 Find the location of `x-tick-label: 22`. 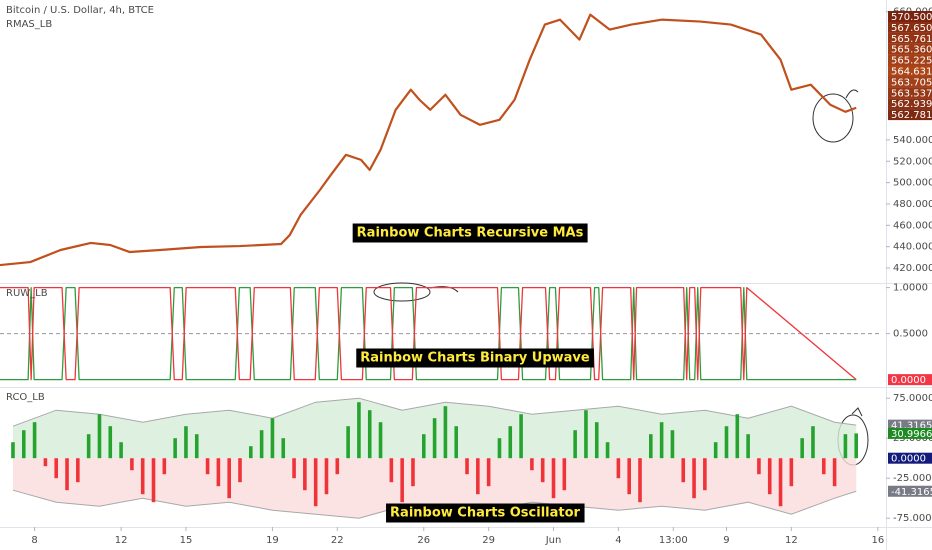

x-tick-label: 22 is located at coordinates (337, 540).